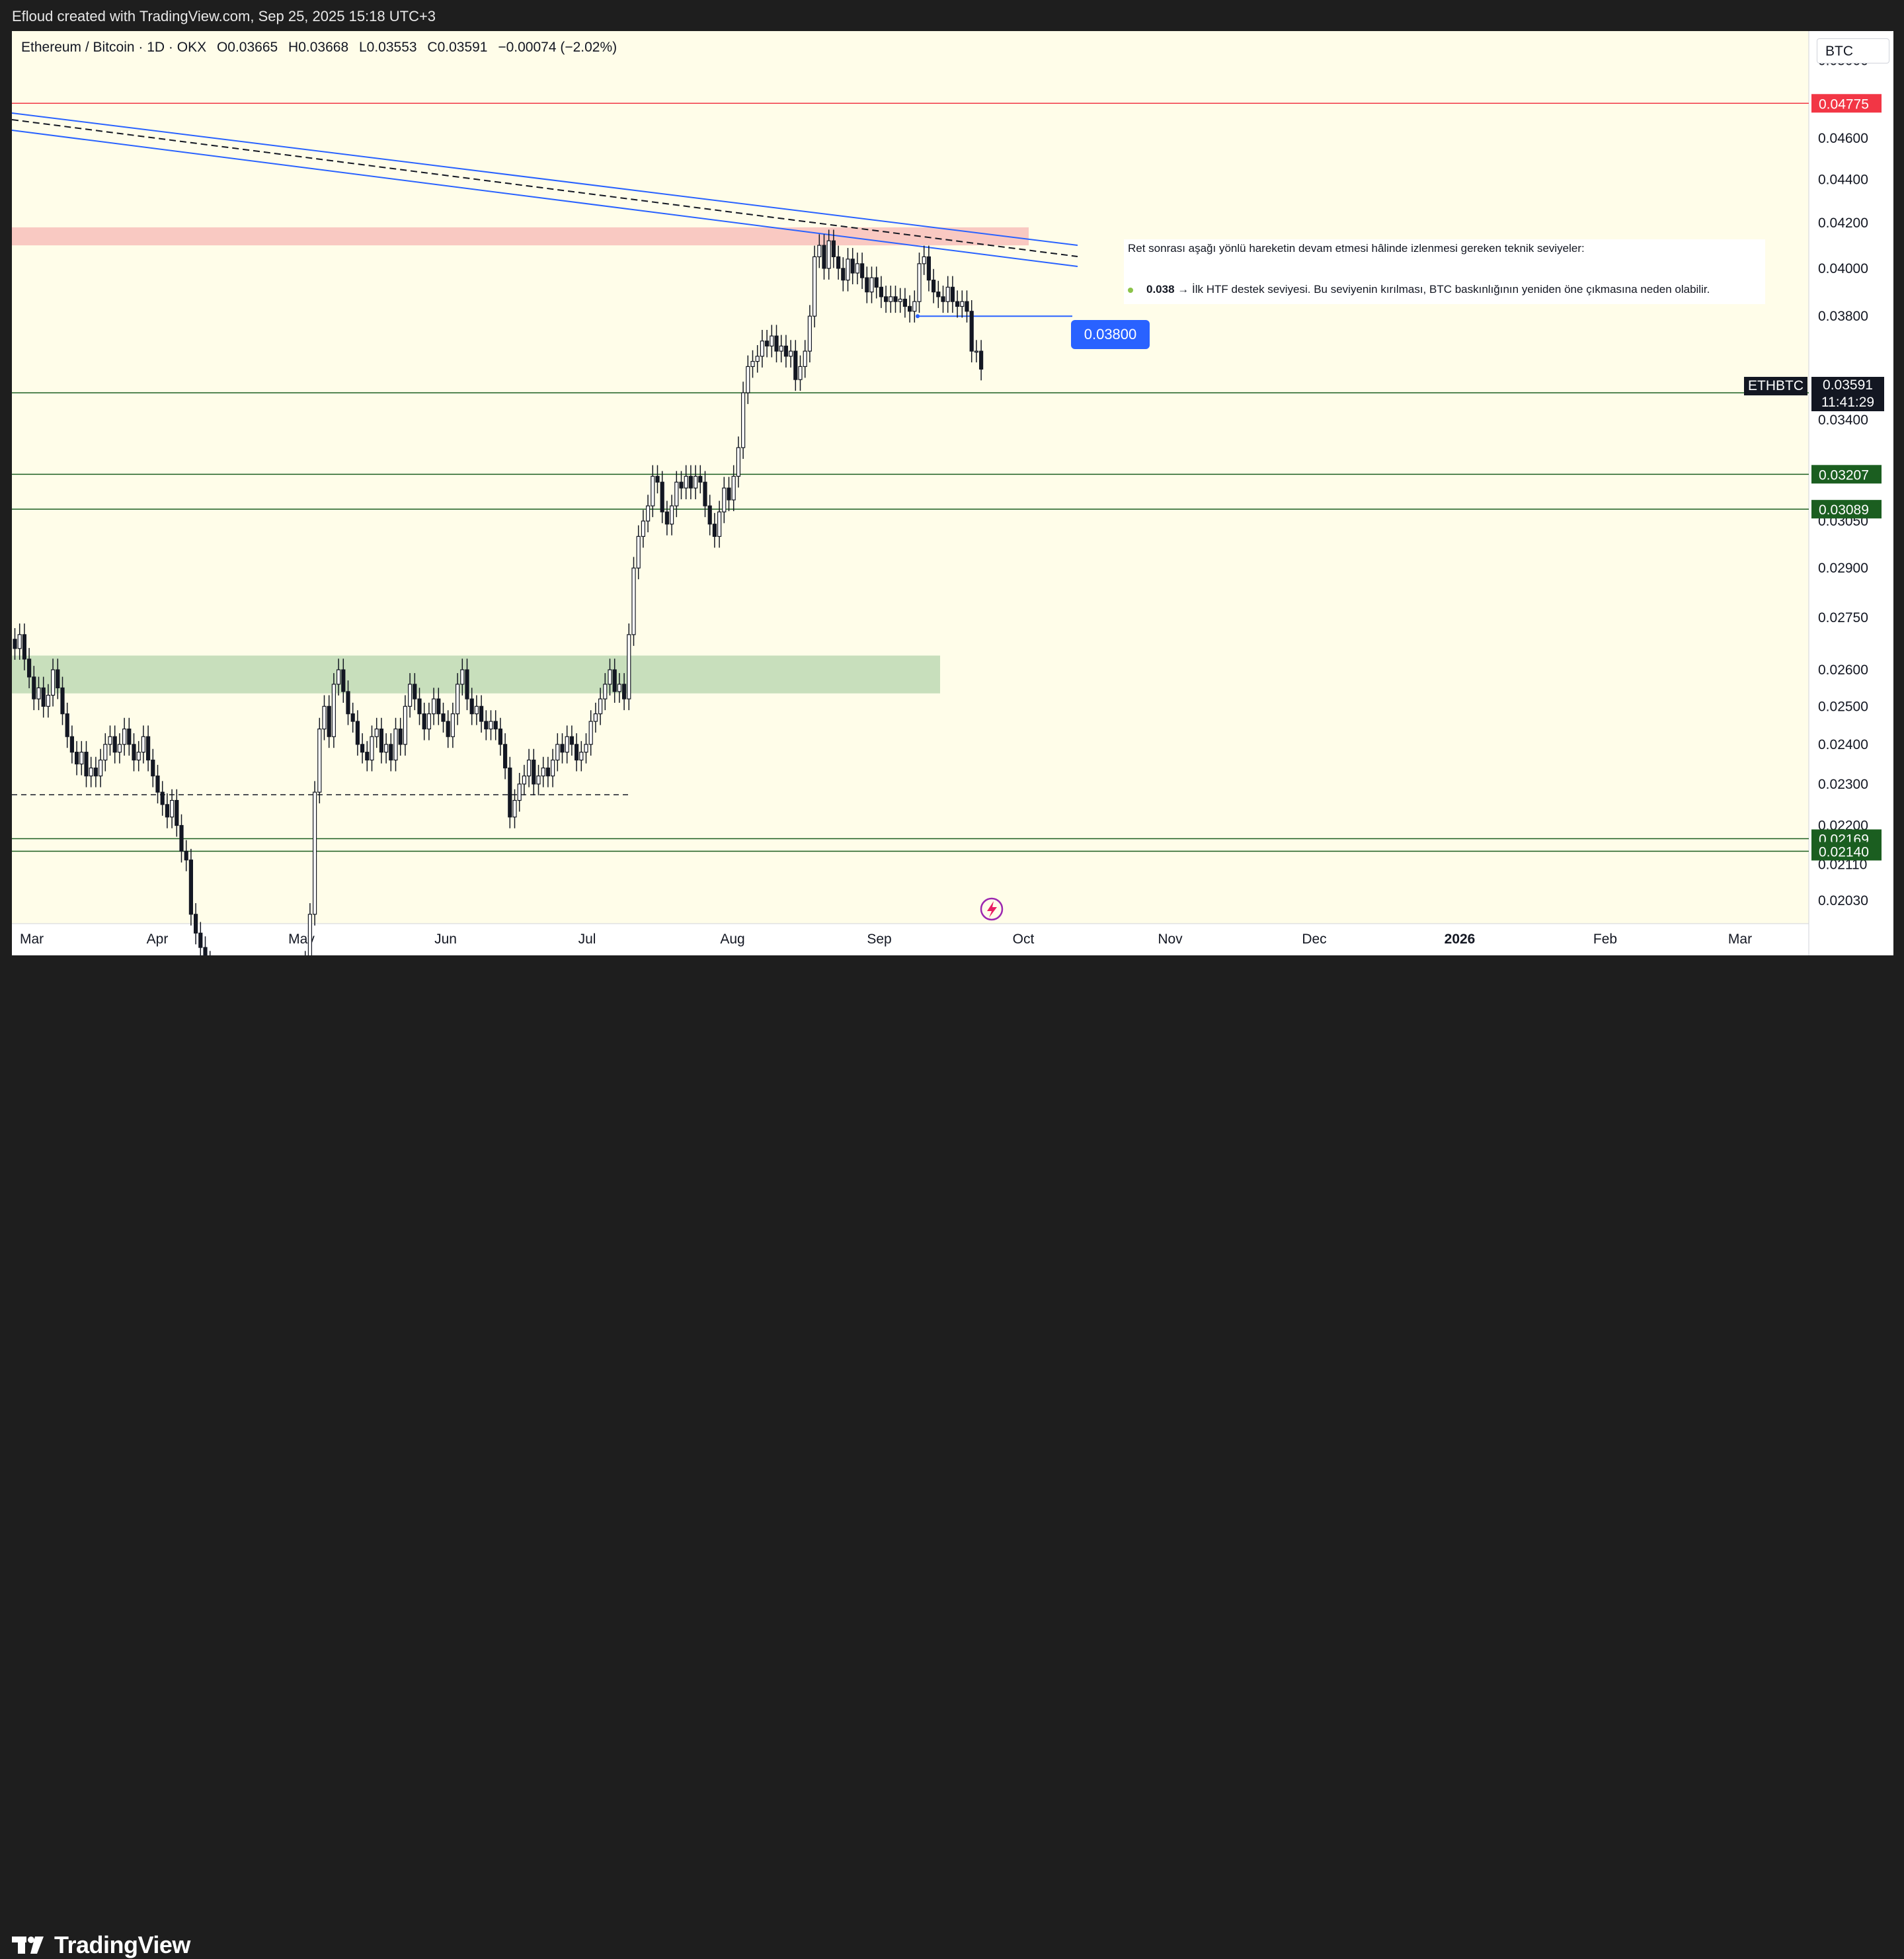 This screenshot has height=1959, width=1904. Describe the element at coordinates (1160, 289) in the screenshot. I see `note-bullet-value: 0.038` at that location.